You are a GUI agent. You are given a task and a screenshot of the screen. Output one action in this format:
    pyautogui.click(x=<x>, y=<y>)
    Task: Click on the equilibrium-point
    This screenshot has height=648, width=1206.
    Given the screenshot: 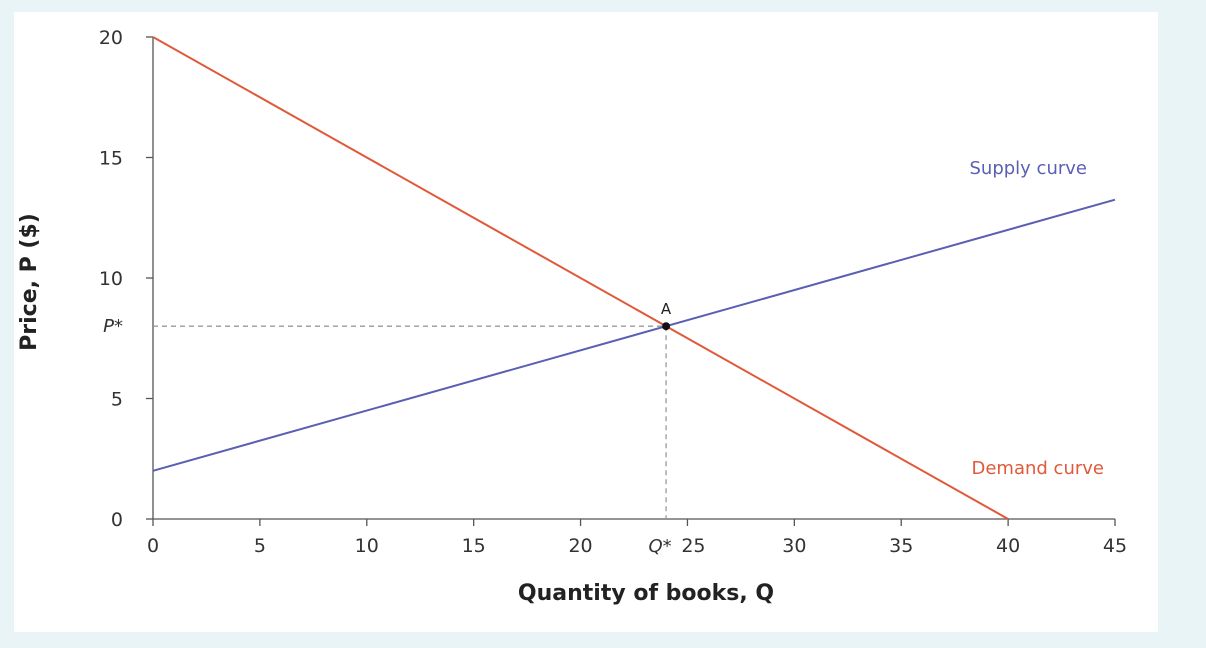 What is the action you would take?
    pyautogui.click(x=666, y=326)
    